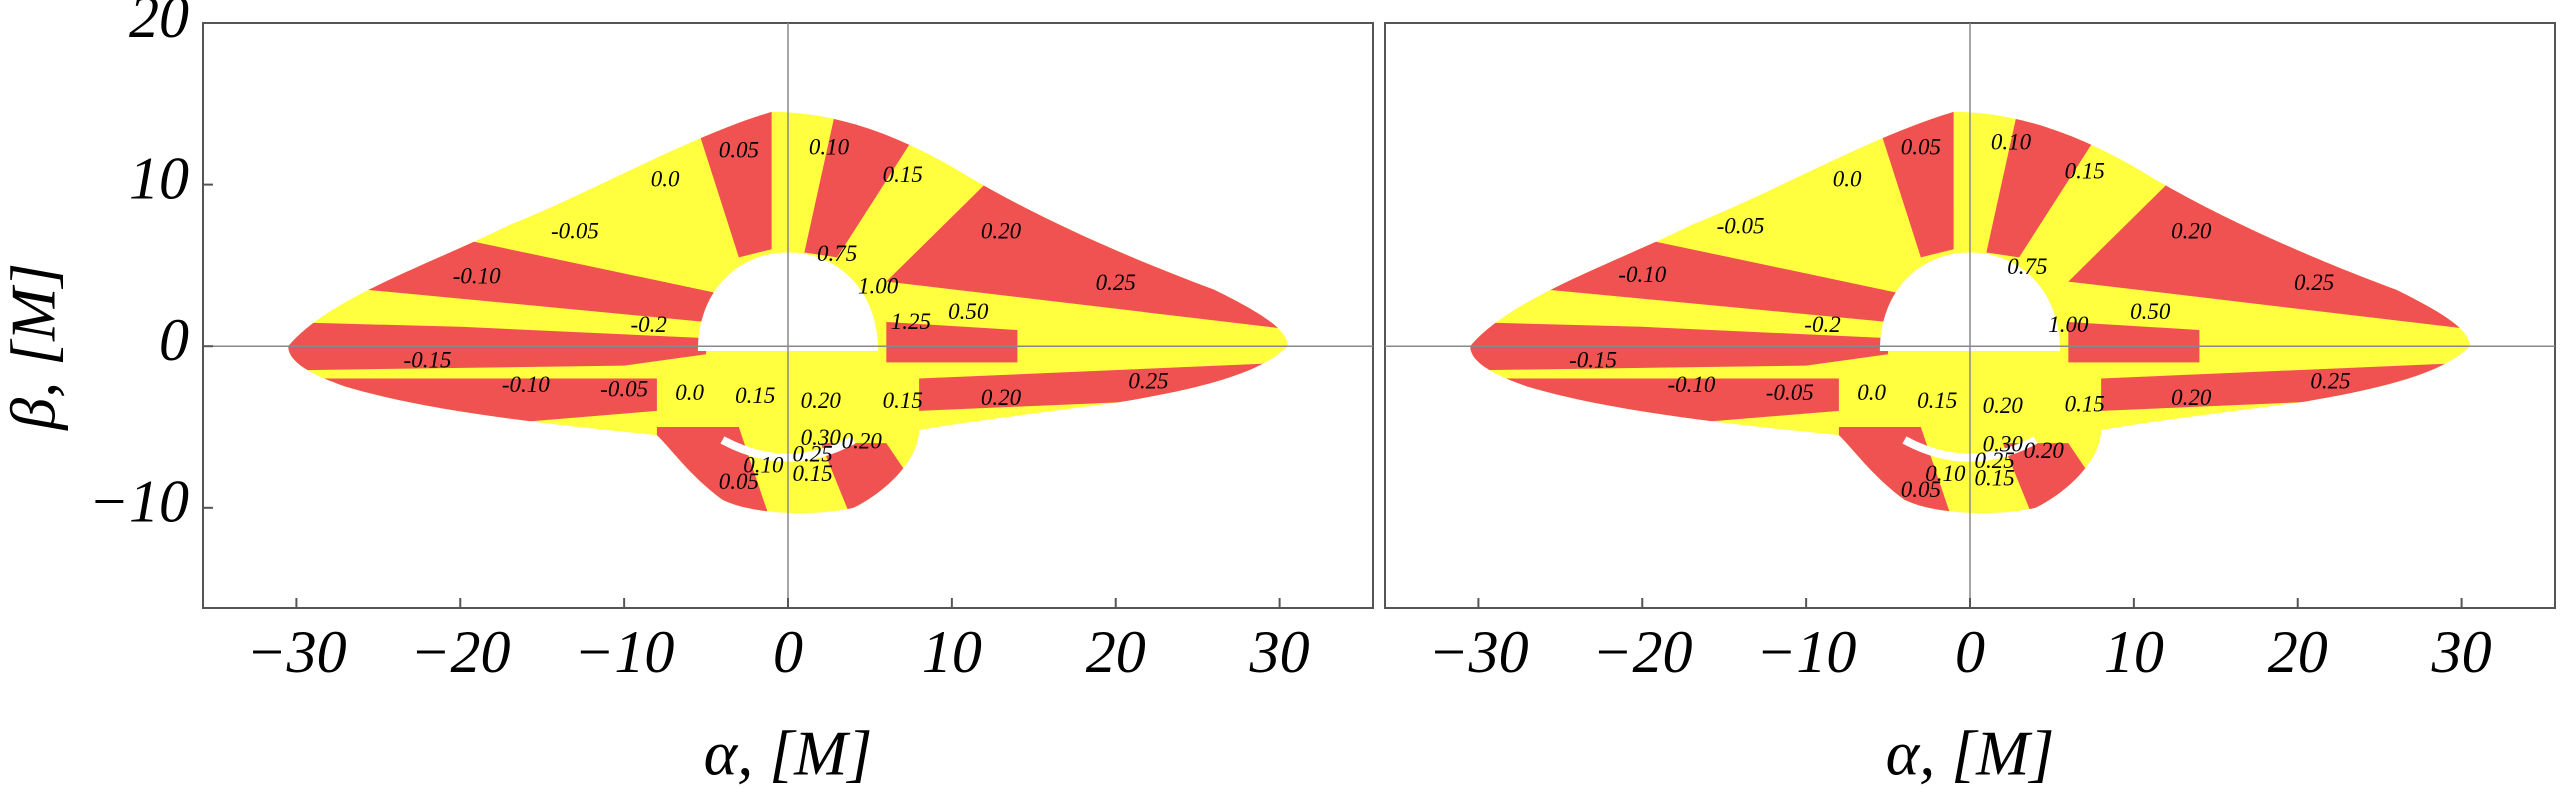 Image resolution: width=2563 pixels, height=805 pixels. I want to click on y-tick-label: −10, so click(139, 502).